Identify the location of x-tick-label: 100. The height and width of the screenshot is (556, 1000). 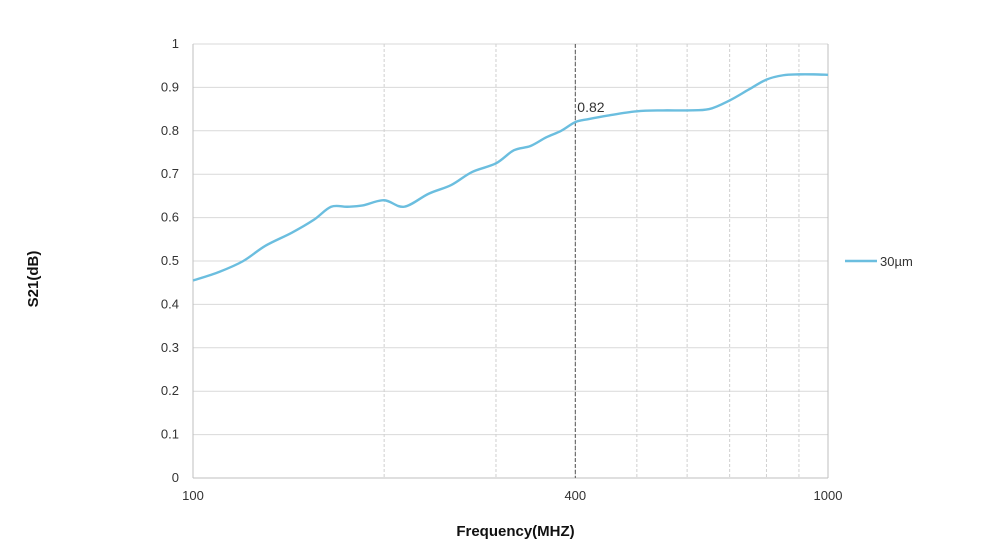
(193, 495).